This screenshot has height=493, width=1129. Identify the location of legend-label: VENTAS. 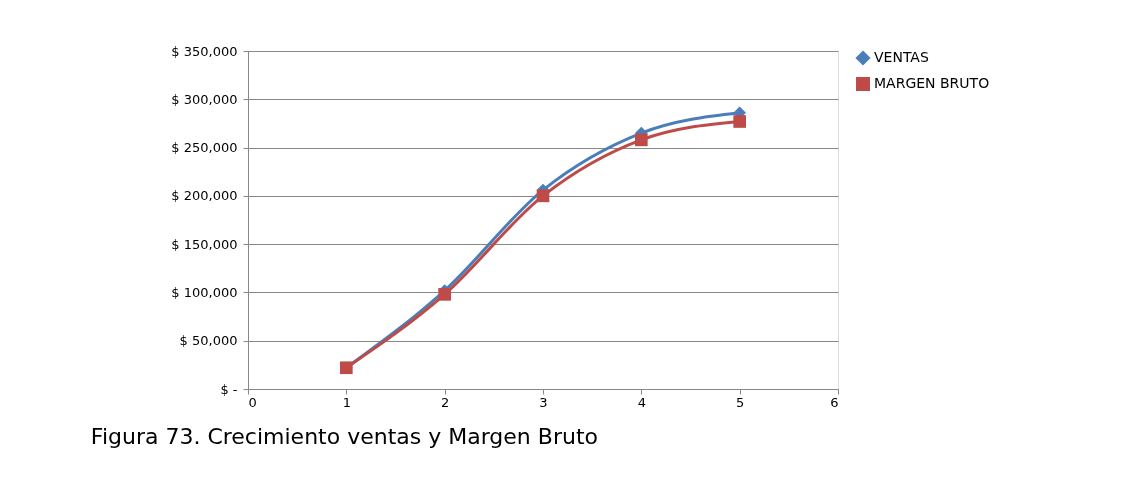
(901, 57).